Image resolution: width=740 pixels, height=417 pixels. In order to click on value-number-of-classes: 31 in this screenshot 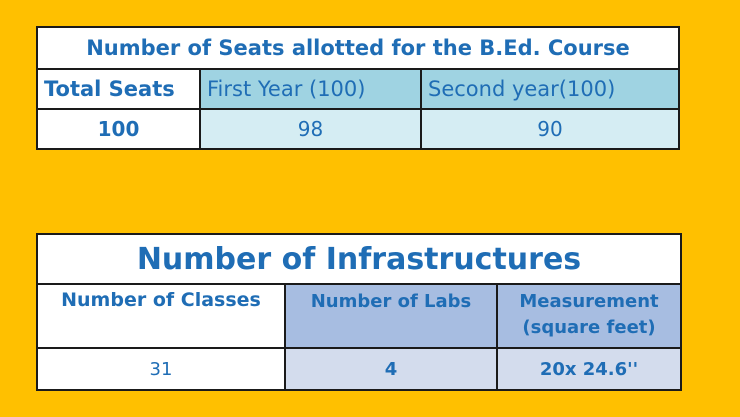, I will do `click(161, 369)`.